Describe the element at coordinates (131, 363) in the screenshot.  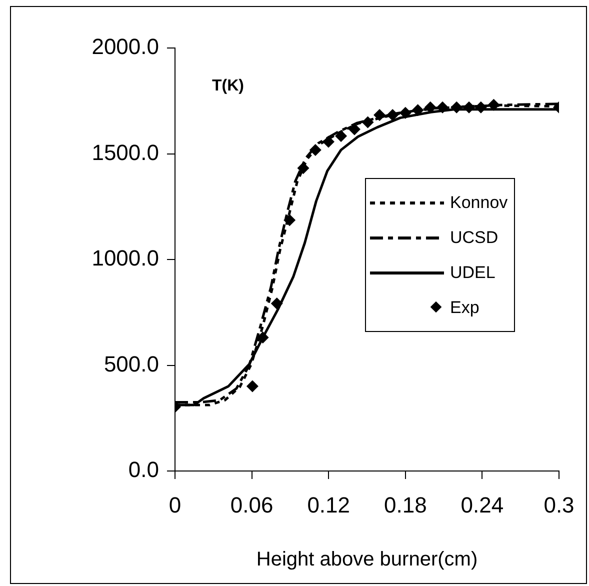
I see `y-tick-label: 500.0` at that location.